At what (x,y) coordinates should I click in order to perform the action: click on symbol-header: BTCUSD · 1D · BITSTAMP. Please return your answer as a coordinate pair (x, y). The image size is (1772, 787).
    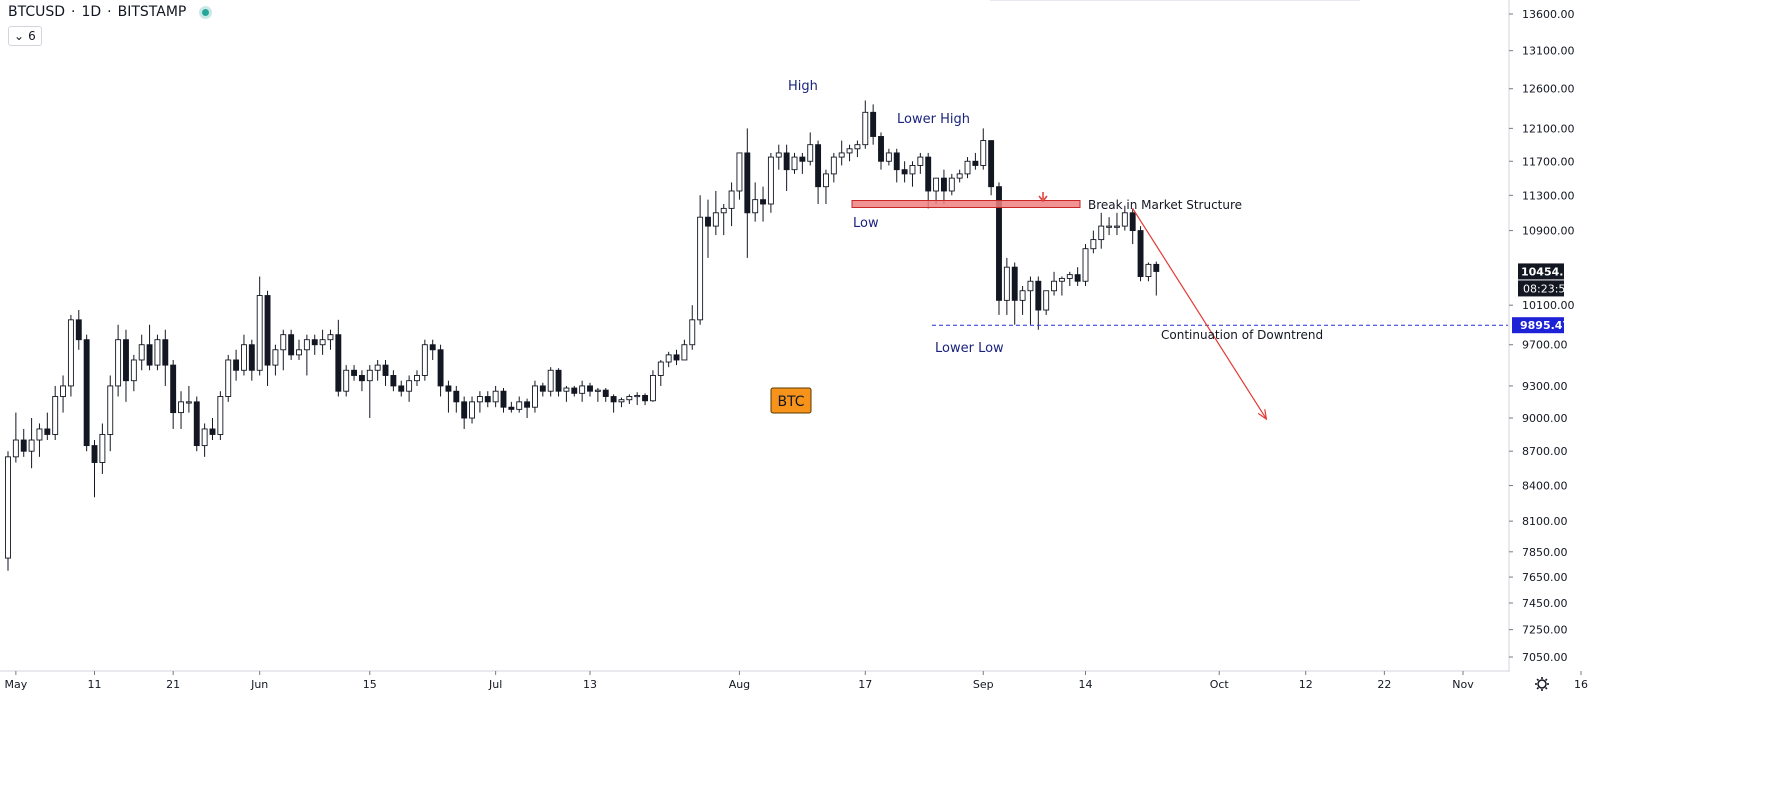
    Looking at the image, I should click on (109, 12).